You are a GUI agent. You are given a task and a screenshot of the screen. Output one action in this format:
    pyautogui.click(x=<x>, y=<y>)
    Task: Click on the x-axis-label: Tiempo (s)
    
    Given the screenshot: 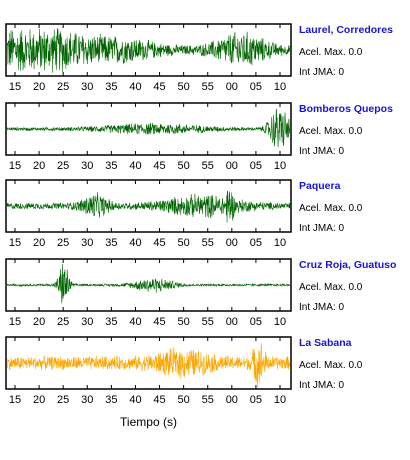 What is the action you would take?
    pyautogui.click(x=148, y=422)
    